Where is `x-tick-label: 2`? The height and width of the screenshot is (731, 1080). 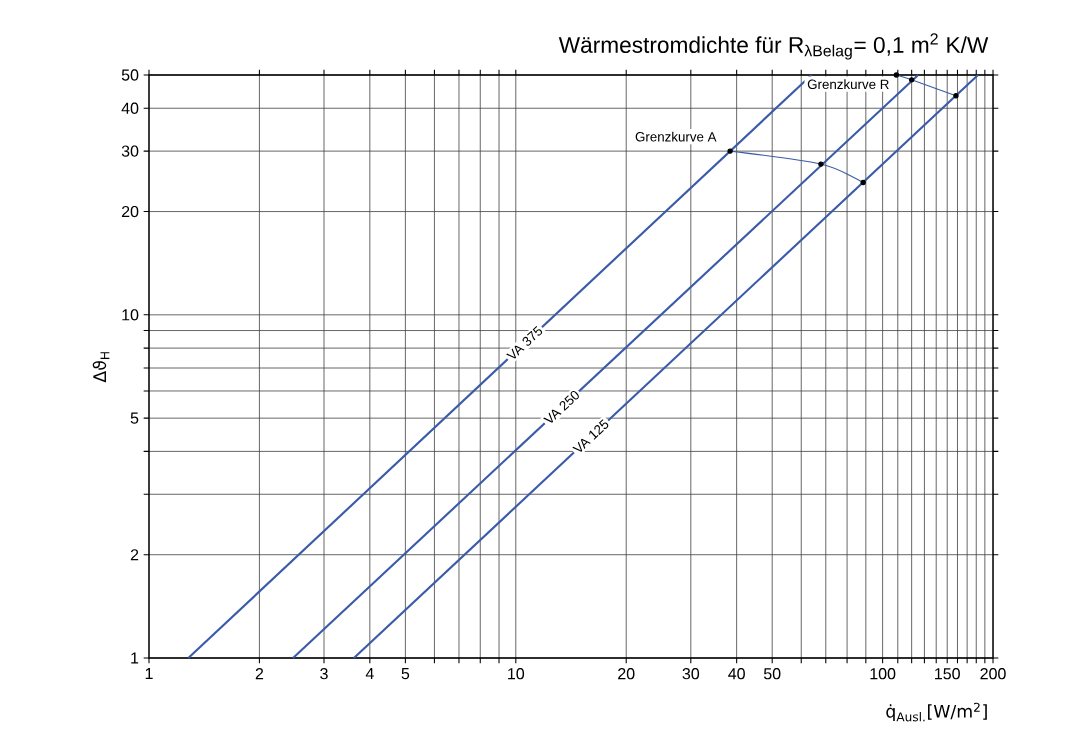
x-tick-label: 2 is located at coordinates (259, 674).